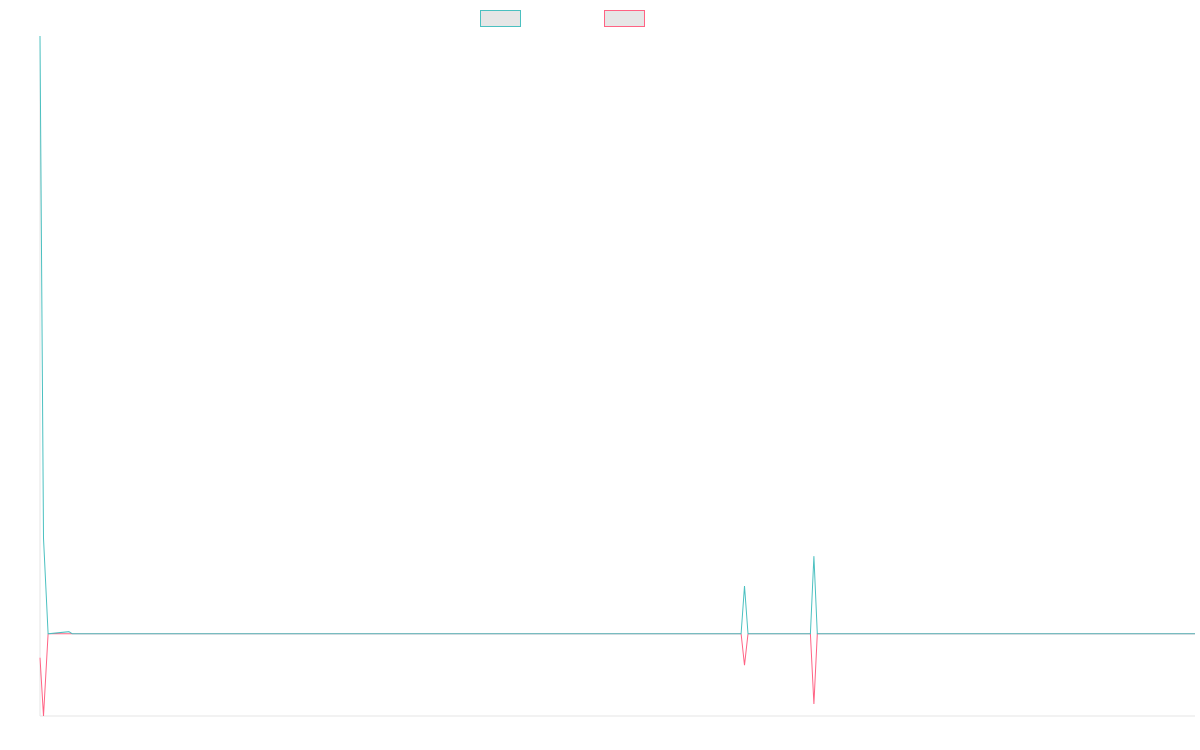 Image resolution: width=1200 pixels, height=750 pixels. Describe the element at coordinates (562, 18) in the screenshot. I see `legend` at that location.